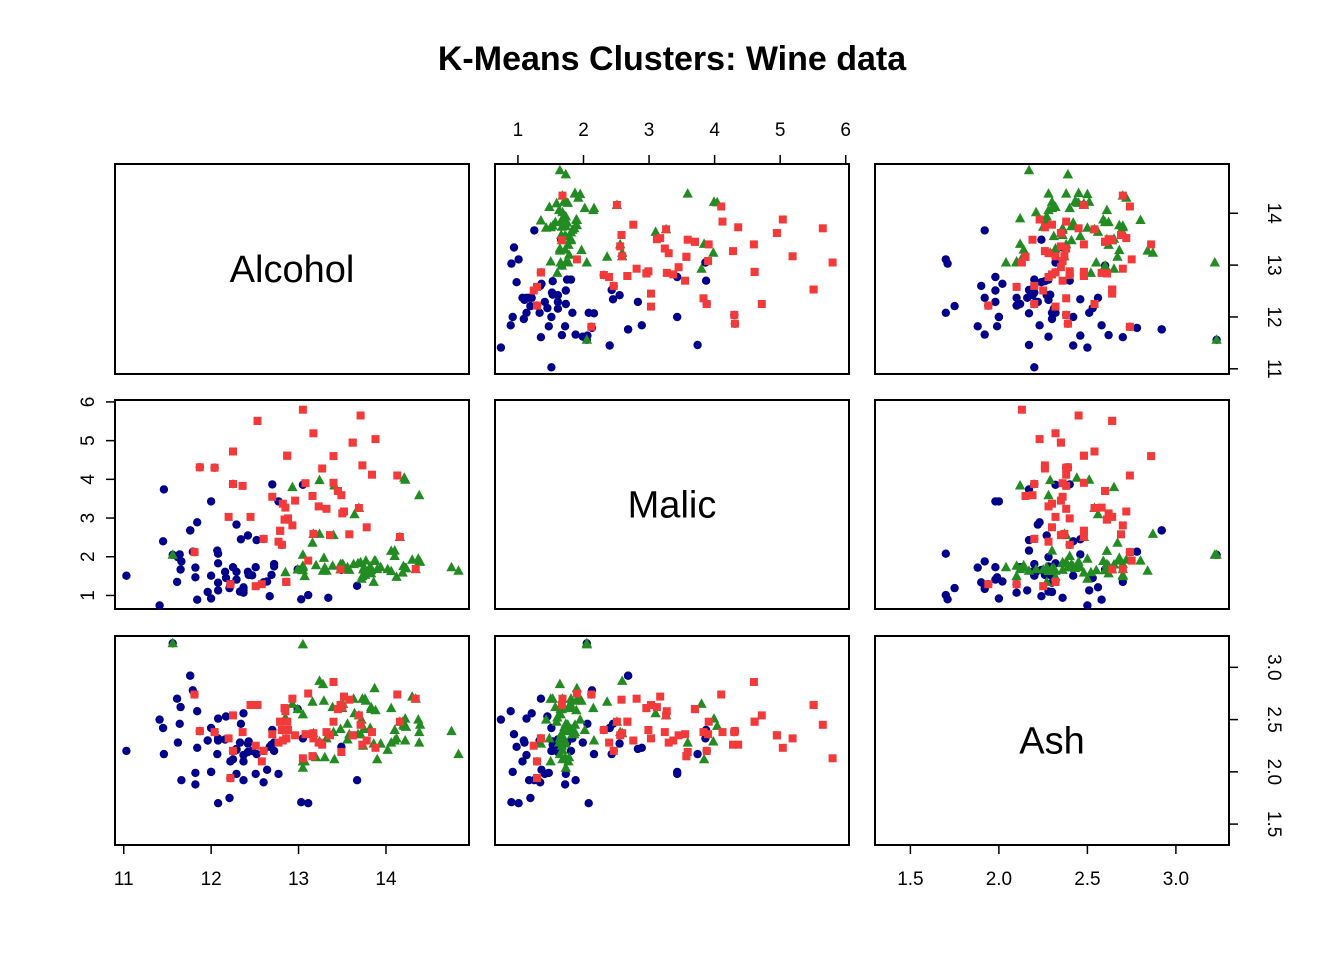 The height and width of the screenshot is (960, 1344). Describe the element at coordinates (1273, 265) in the screenshot. I see `tick-label: 13` at that location.